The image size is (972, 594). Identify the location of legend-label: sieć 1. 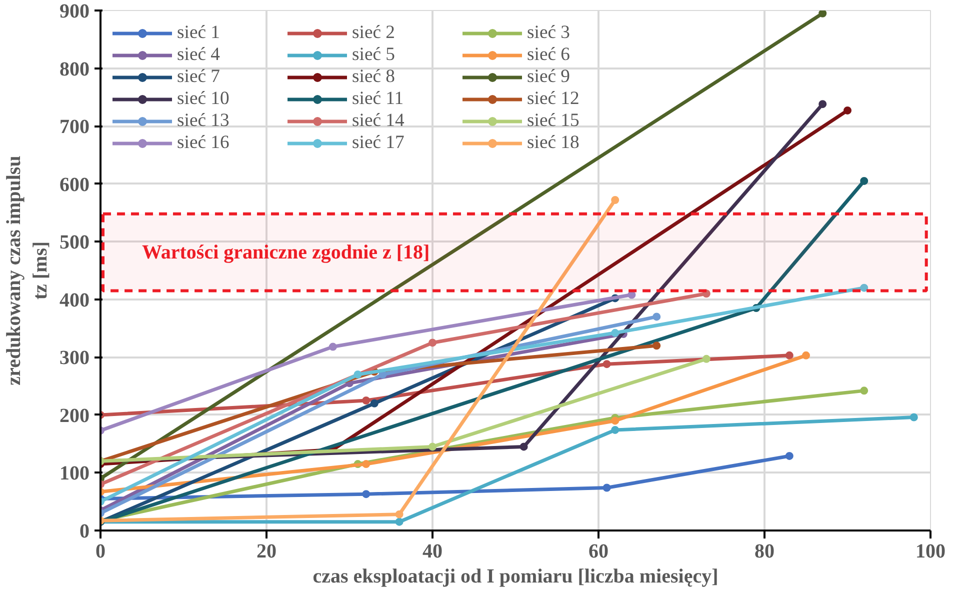
(199, 33).